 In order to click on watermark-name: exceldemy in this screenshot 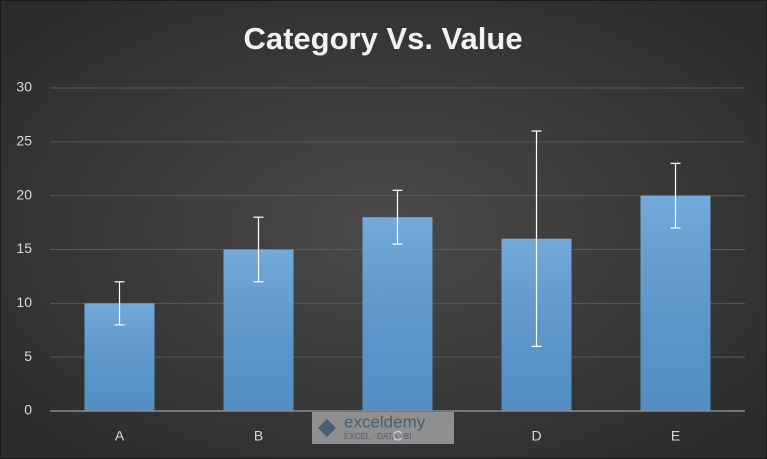, I will do `click(385, 421)`.